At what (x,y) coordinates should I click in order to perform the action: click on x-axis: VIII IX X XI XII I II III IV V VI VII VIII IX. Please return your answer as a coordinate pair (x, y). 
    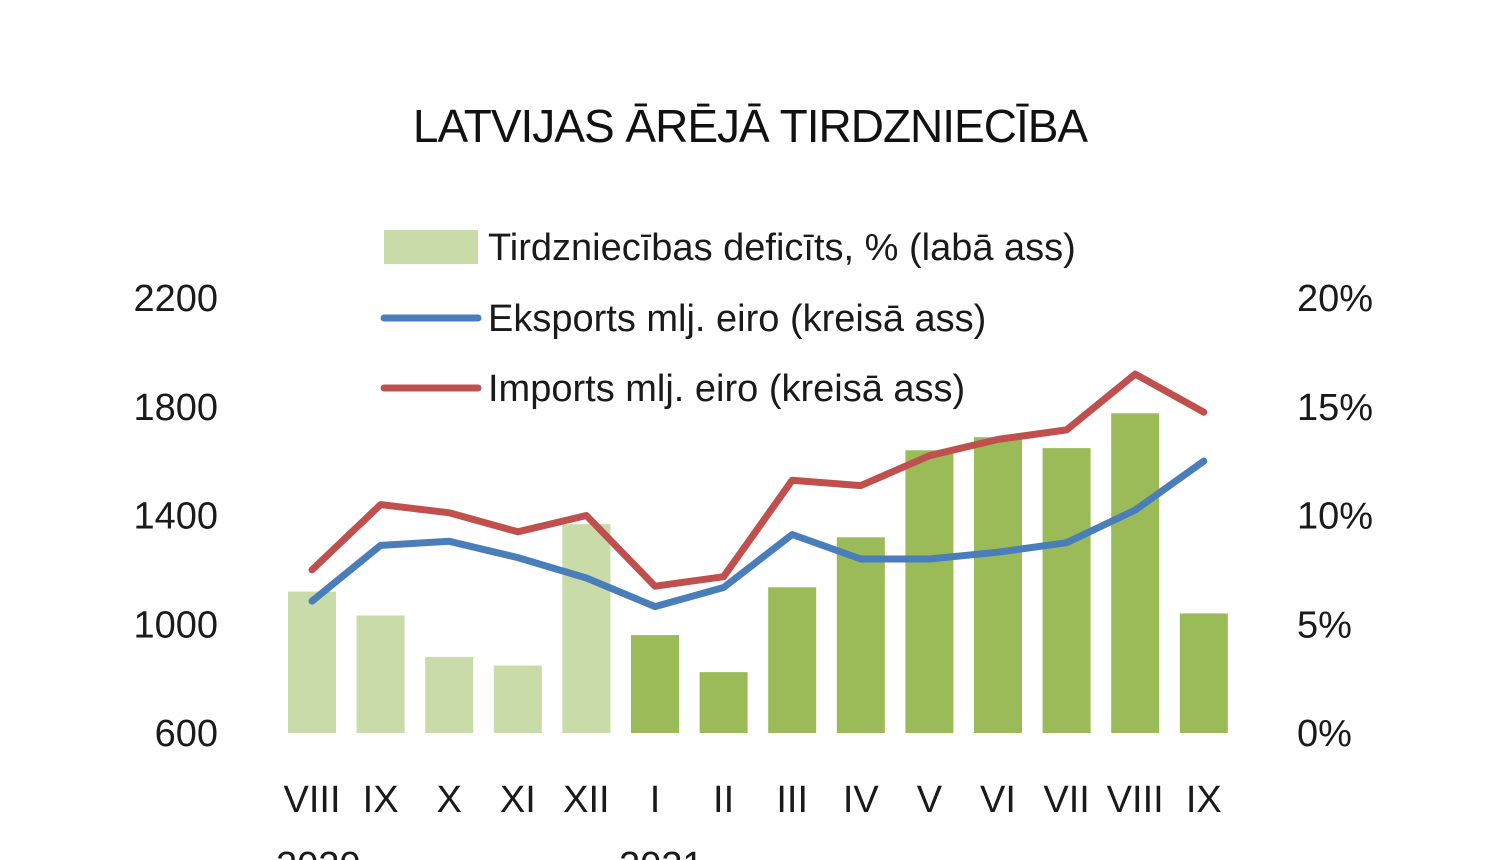
    Looking at the image, I should click on (752, 800).